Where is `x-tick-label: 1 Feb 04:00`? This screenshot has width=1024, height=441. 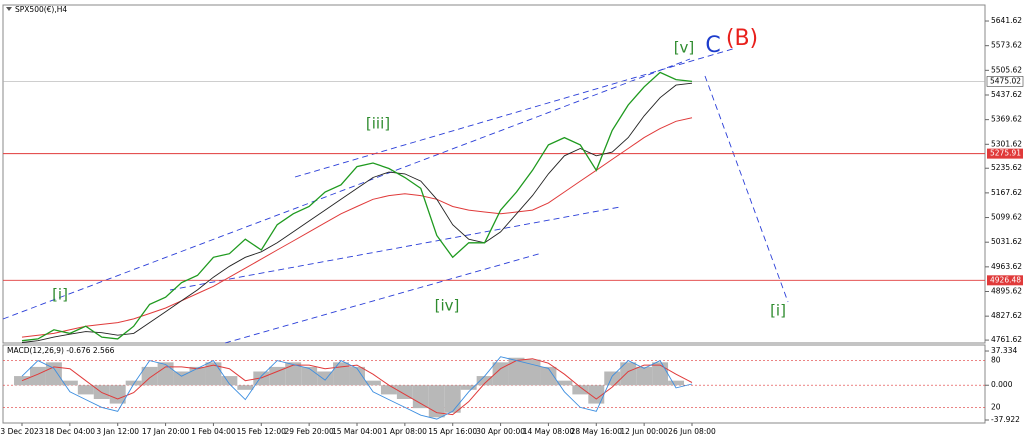 x-tick-label: 1 Feb 04:00 is located at coordinates (213, 431).